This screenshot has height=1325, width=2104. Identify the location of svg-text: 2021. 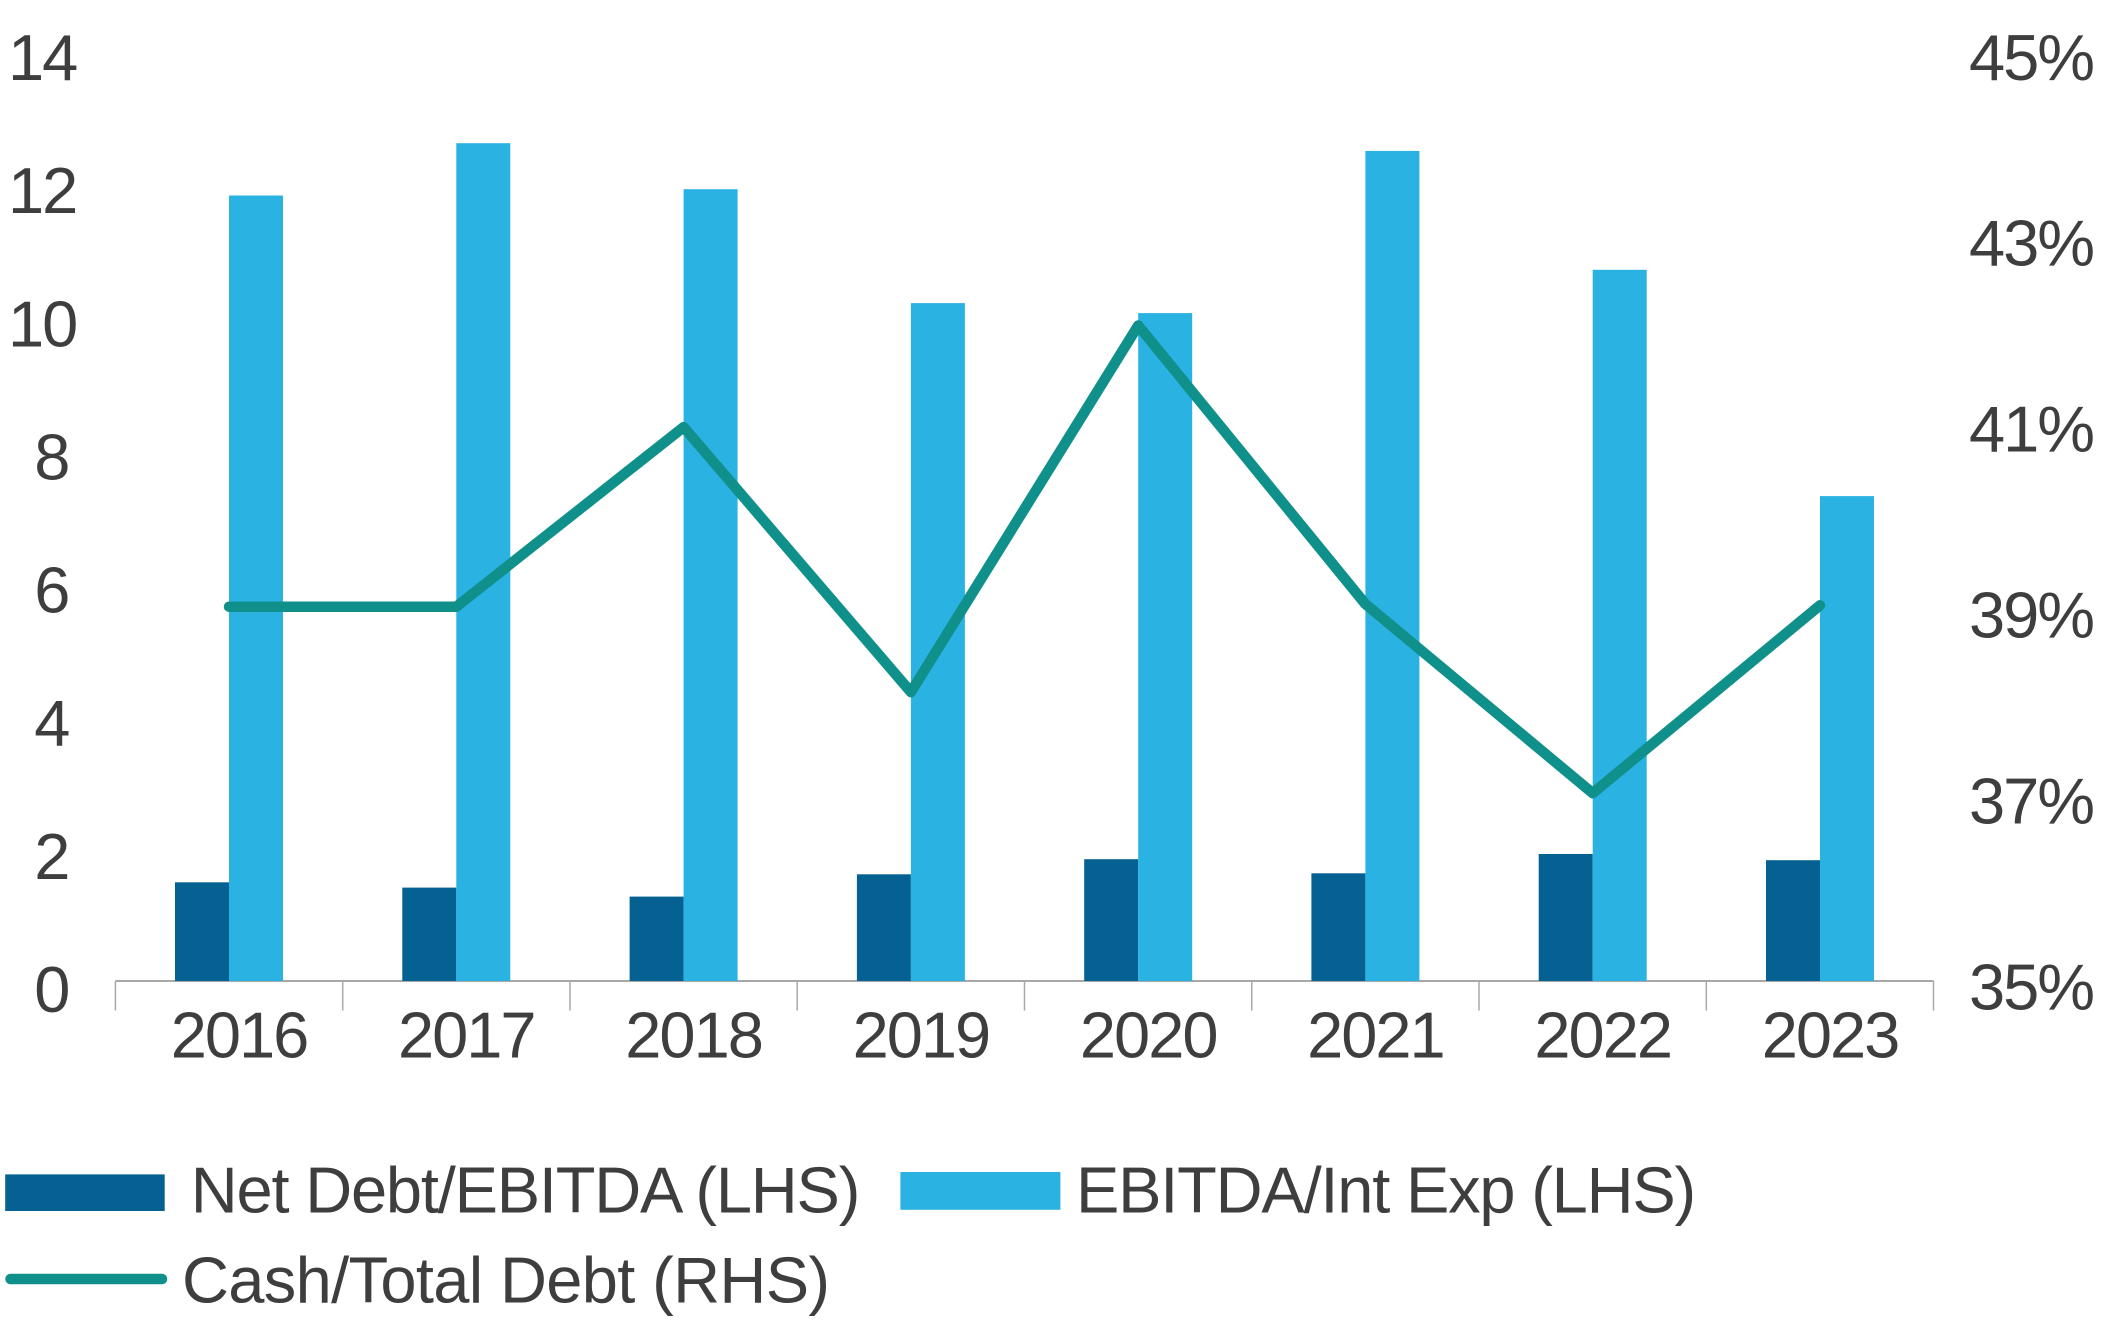
(1375, 1035).